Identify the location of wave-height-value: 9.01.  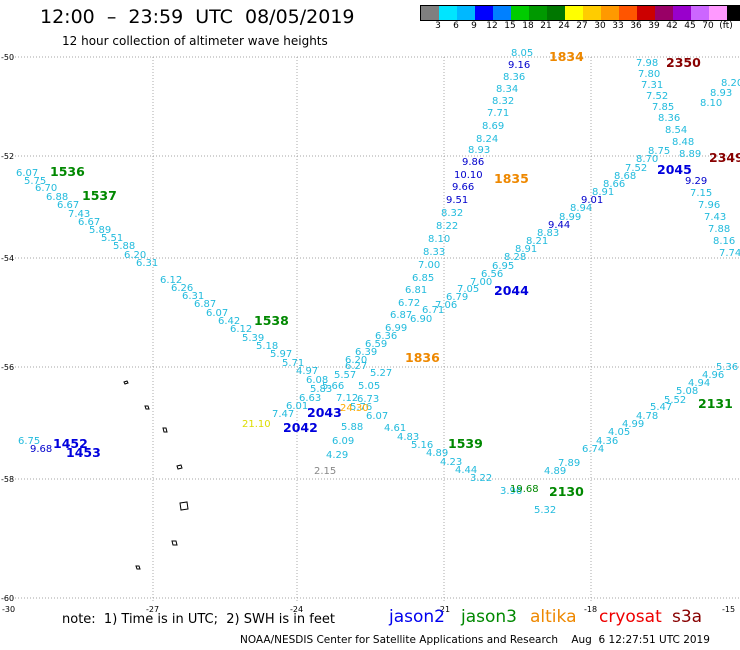
(592, 200).